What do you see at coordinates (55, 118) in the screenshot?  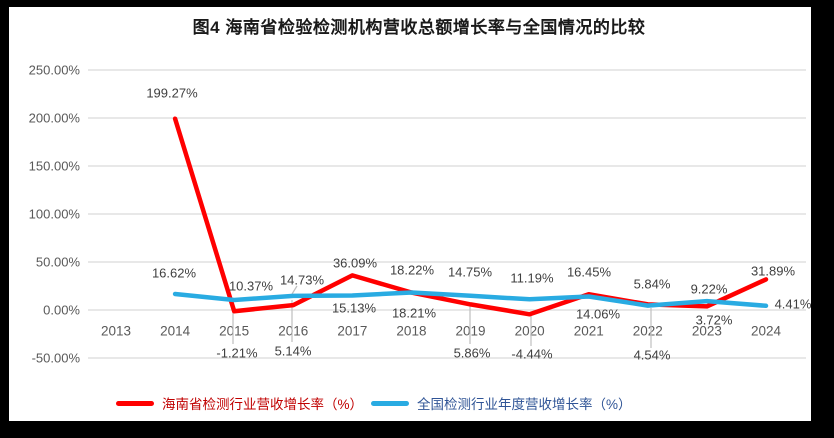 I see `y-axis-tick-label: 200.00%` at bounding box center [55, 118].